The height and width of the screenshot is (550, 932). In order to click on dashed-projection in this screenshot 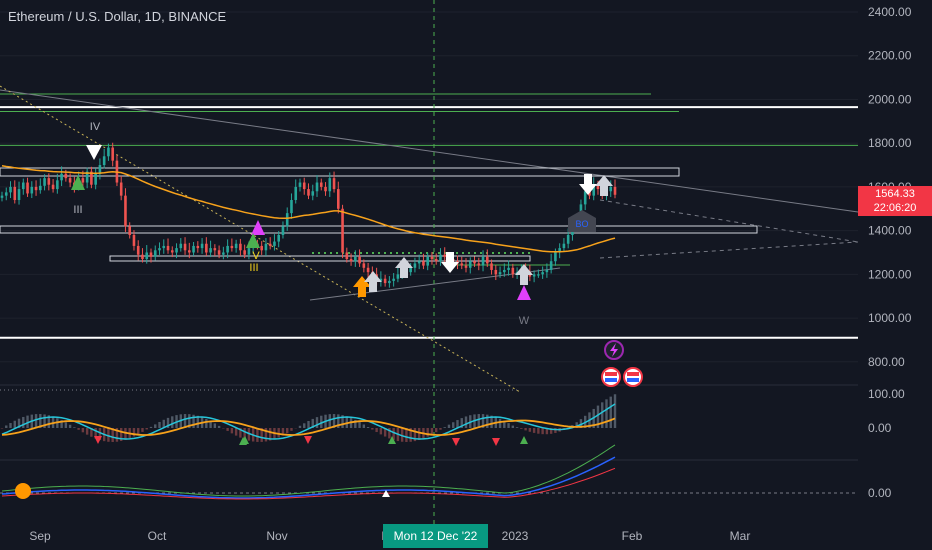, I will do `click(729, 221)`.